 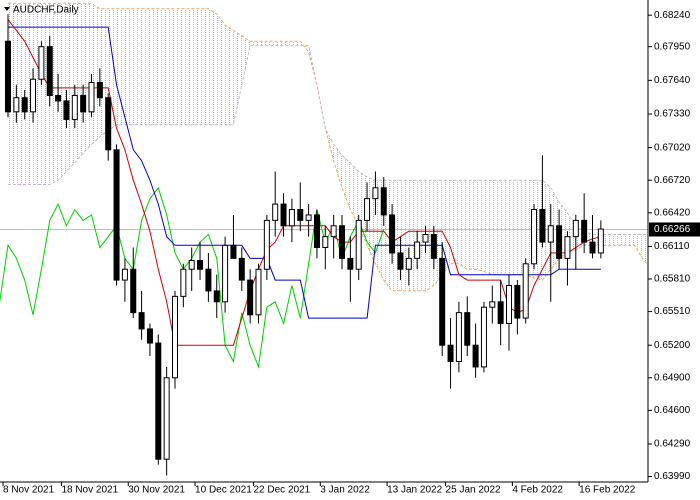 What do you see at coordinates (345, 490) in the screenshot?
I see `x-tick-label: 3 Jan 2022` at bounding box center [345, 490].